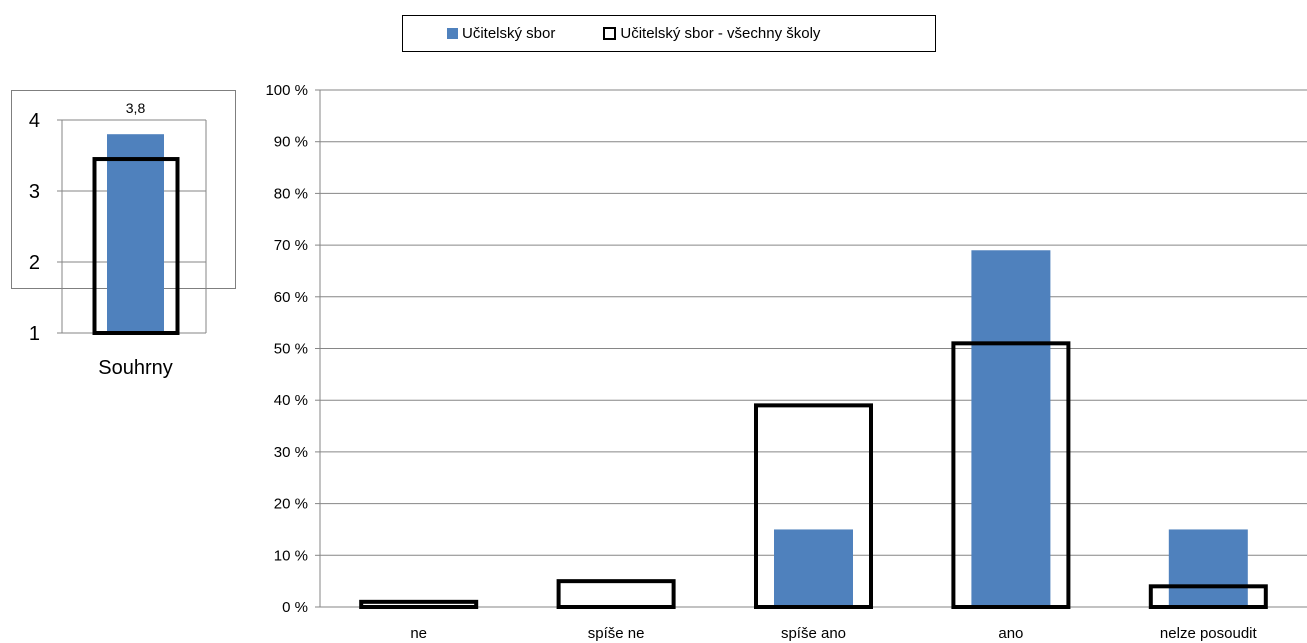  I want to click on legend-swatch-outline, so click(610, 33).